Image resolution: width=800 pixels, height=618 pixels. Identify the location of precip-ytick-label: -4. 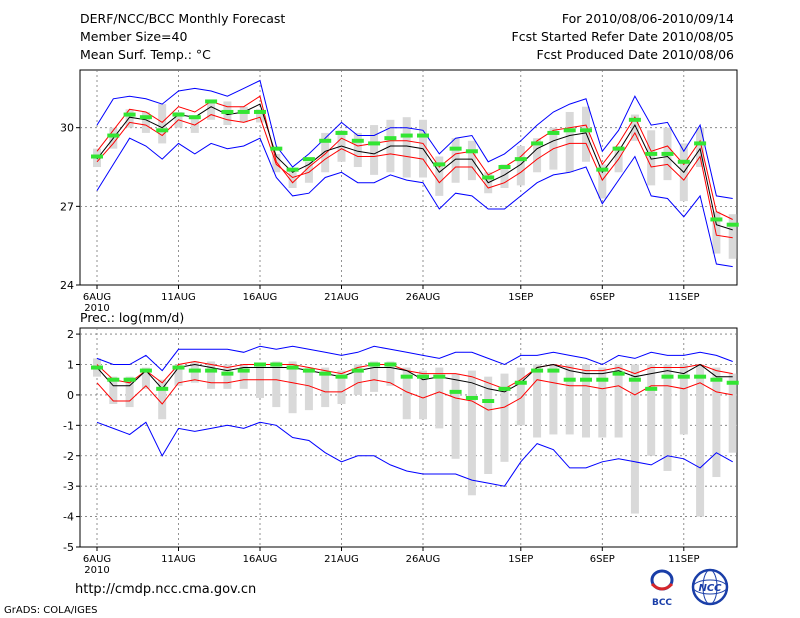
(68, 517).